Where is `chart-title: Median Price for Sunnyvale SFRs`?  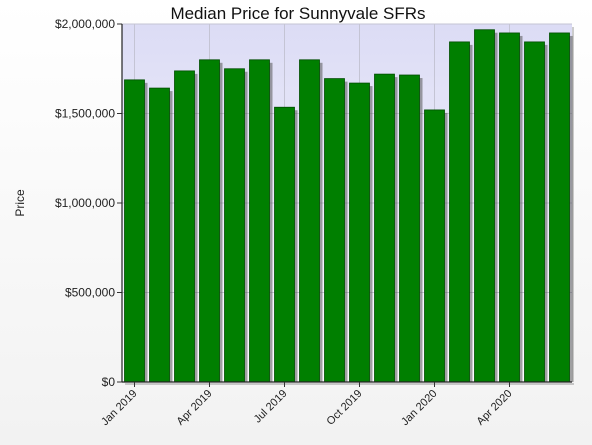
chart-title: Median Price for Sunnyvale SFRs is located at coordinates (297, 13).